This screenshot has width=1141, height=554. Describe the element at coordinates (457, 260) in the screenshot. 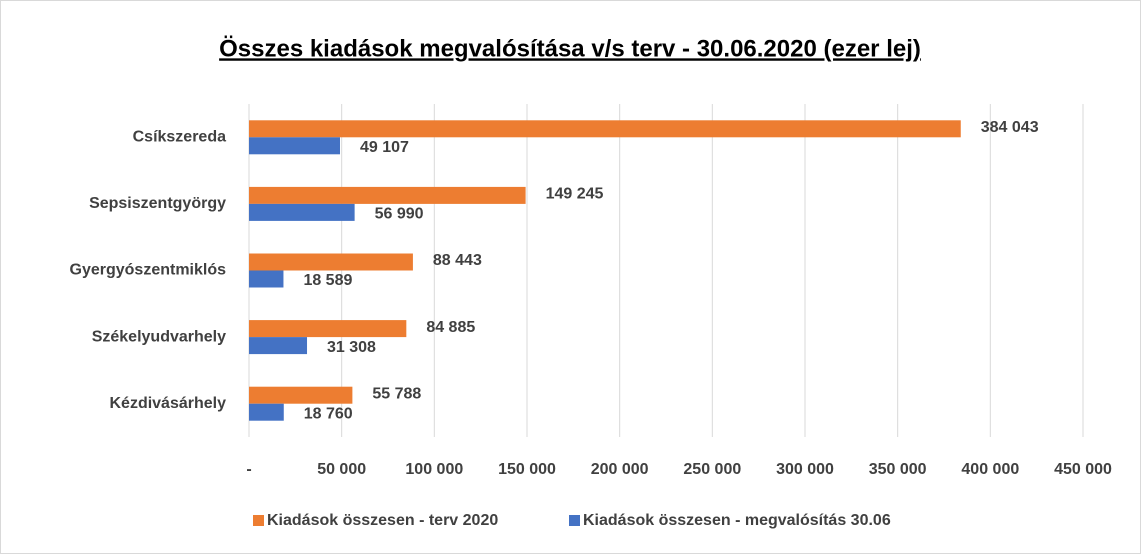

I see `value-label: 88 443` at that location.